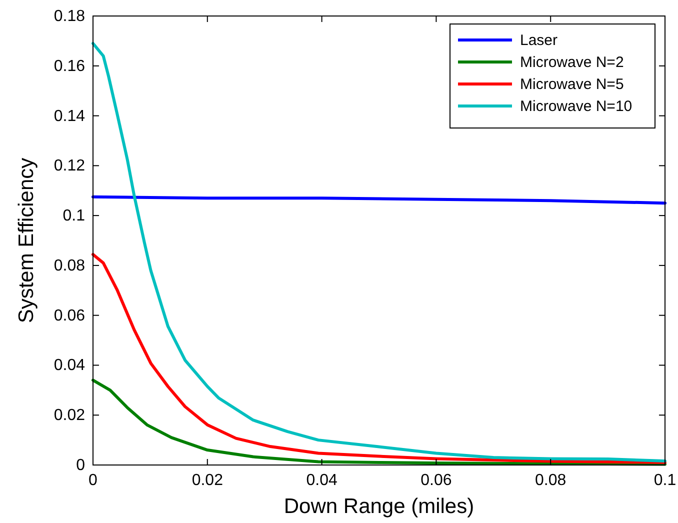 Image resolution: width=678 pixels, height=523 pixels. What do you see at coordinates (70, 116) in the screenshot?
I see `y-tick-label: 0.14` at bounding box center [70, 116].